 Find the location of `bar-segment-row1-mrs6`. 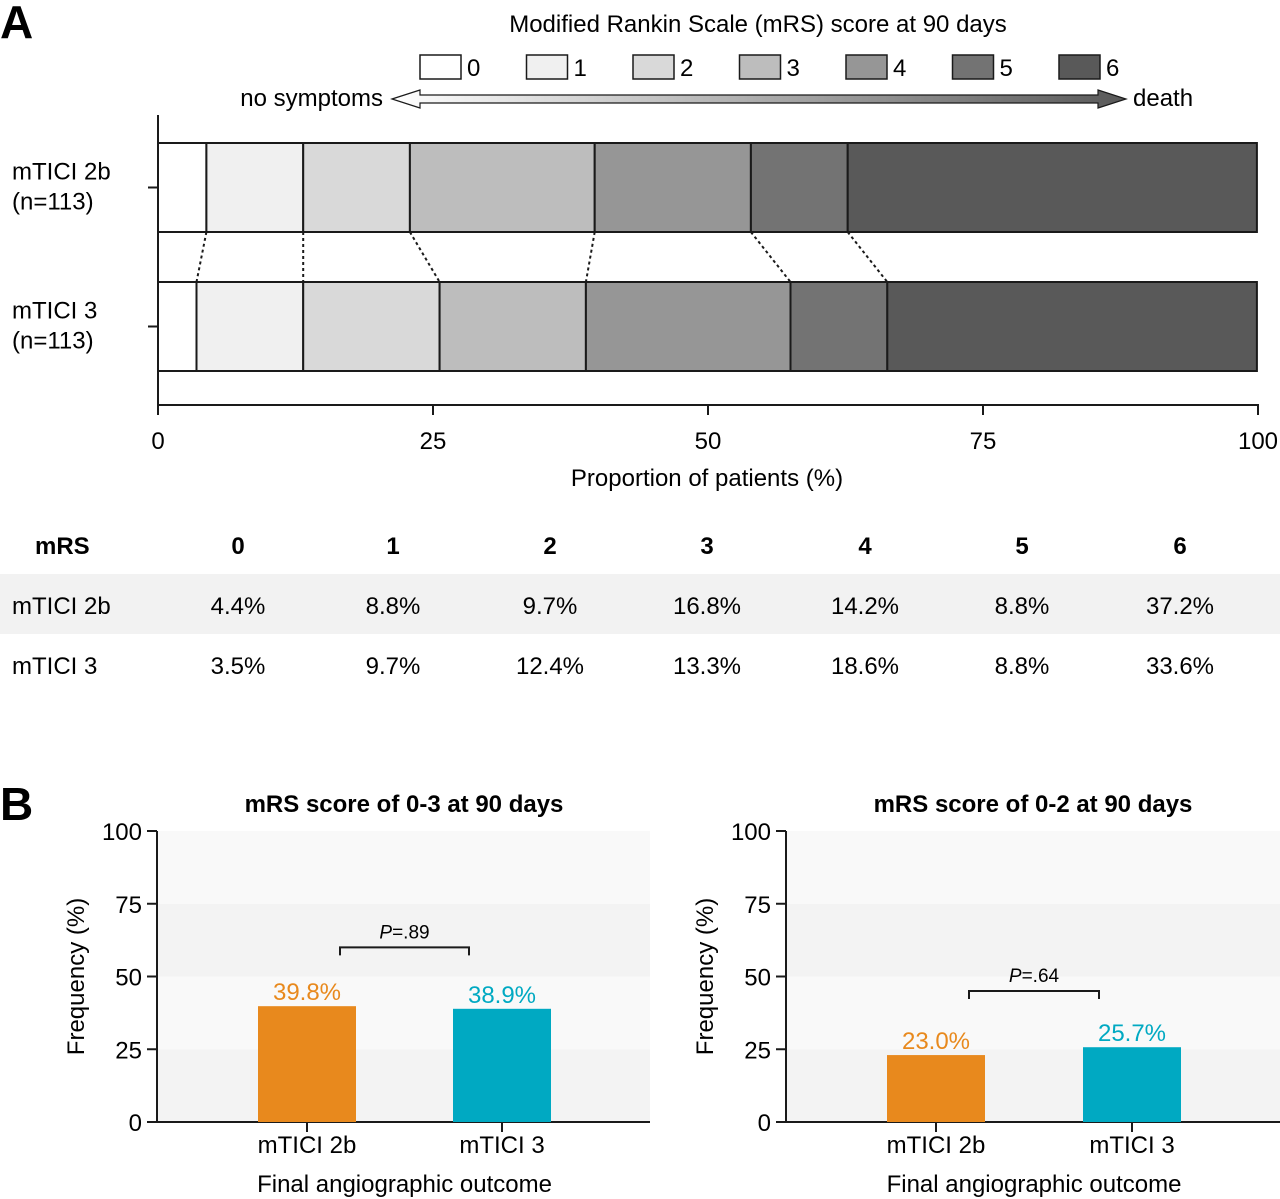

bar-segment-row1-mrs6 is located at coordinates (1072, 326).